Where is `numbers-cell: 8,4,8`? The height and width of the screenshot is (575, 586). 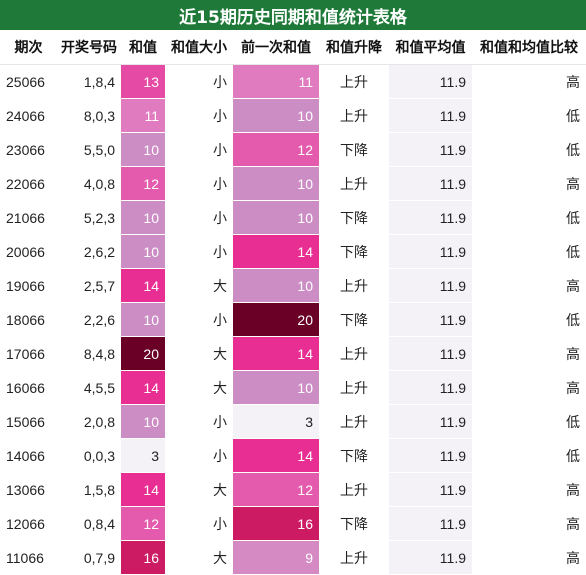
numbers-cell: 8,4,8 is located at coordinates (89, 353).